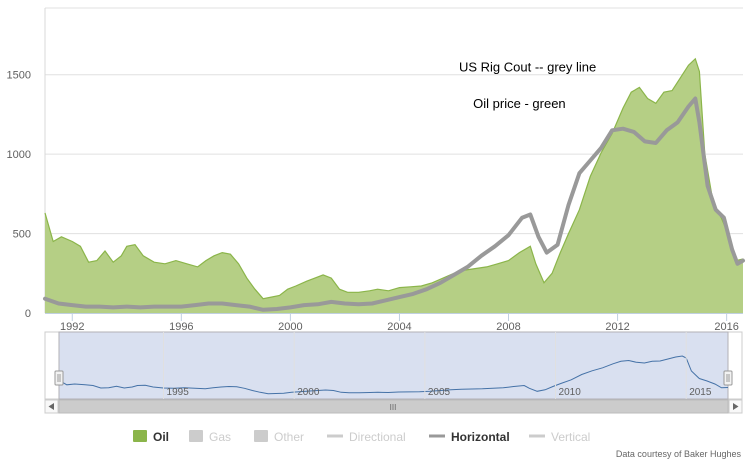  What do you see at coordinates (700, 392) in the screenshot?
I see `navigator-tick-label: 2015` at bounding box center [700, 392].